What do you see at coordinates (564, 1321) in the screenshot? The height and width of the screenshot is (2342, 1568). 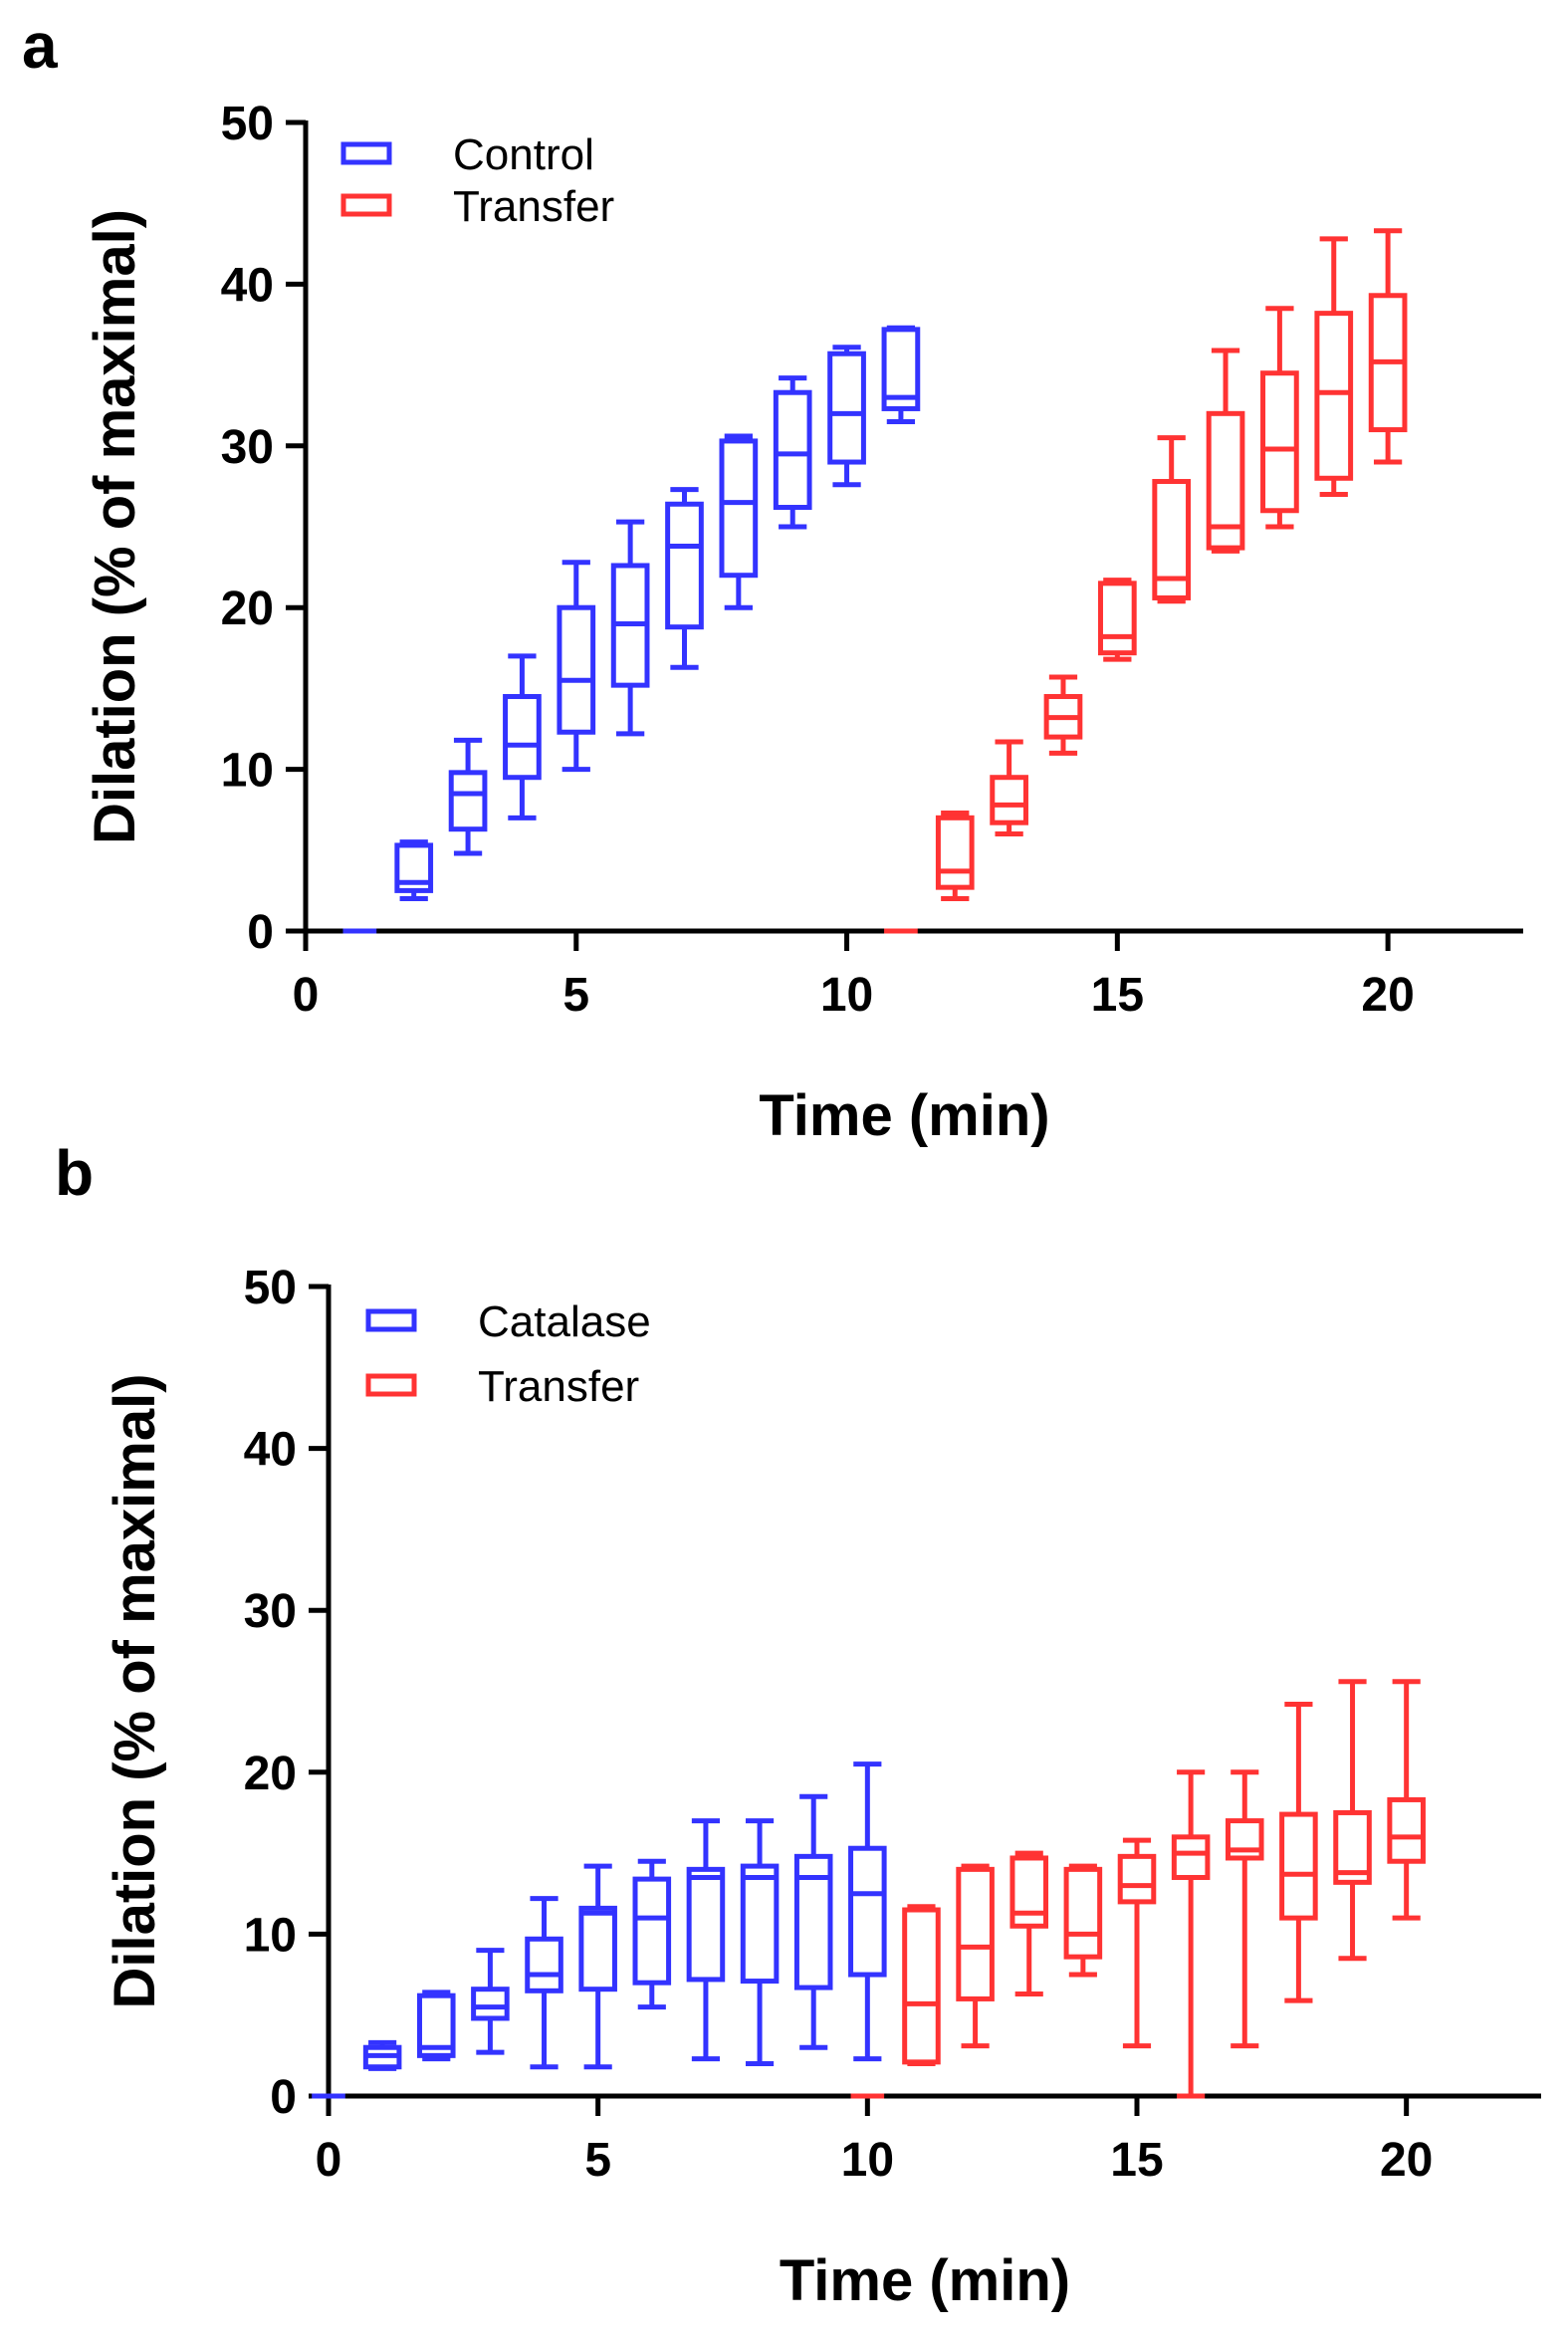 I see `legend-label: Catalase` at bounding box center [564, 1321].